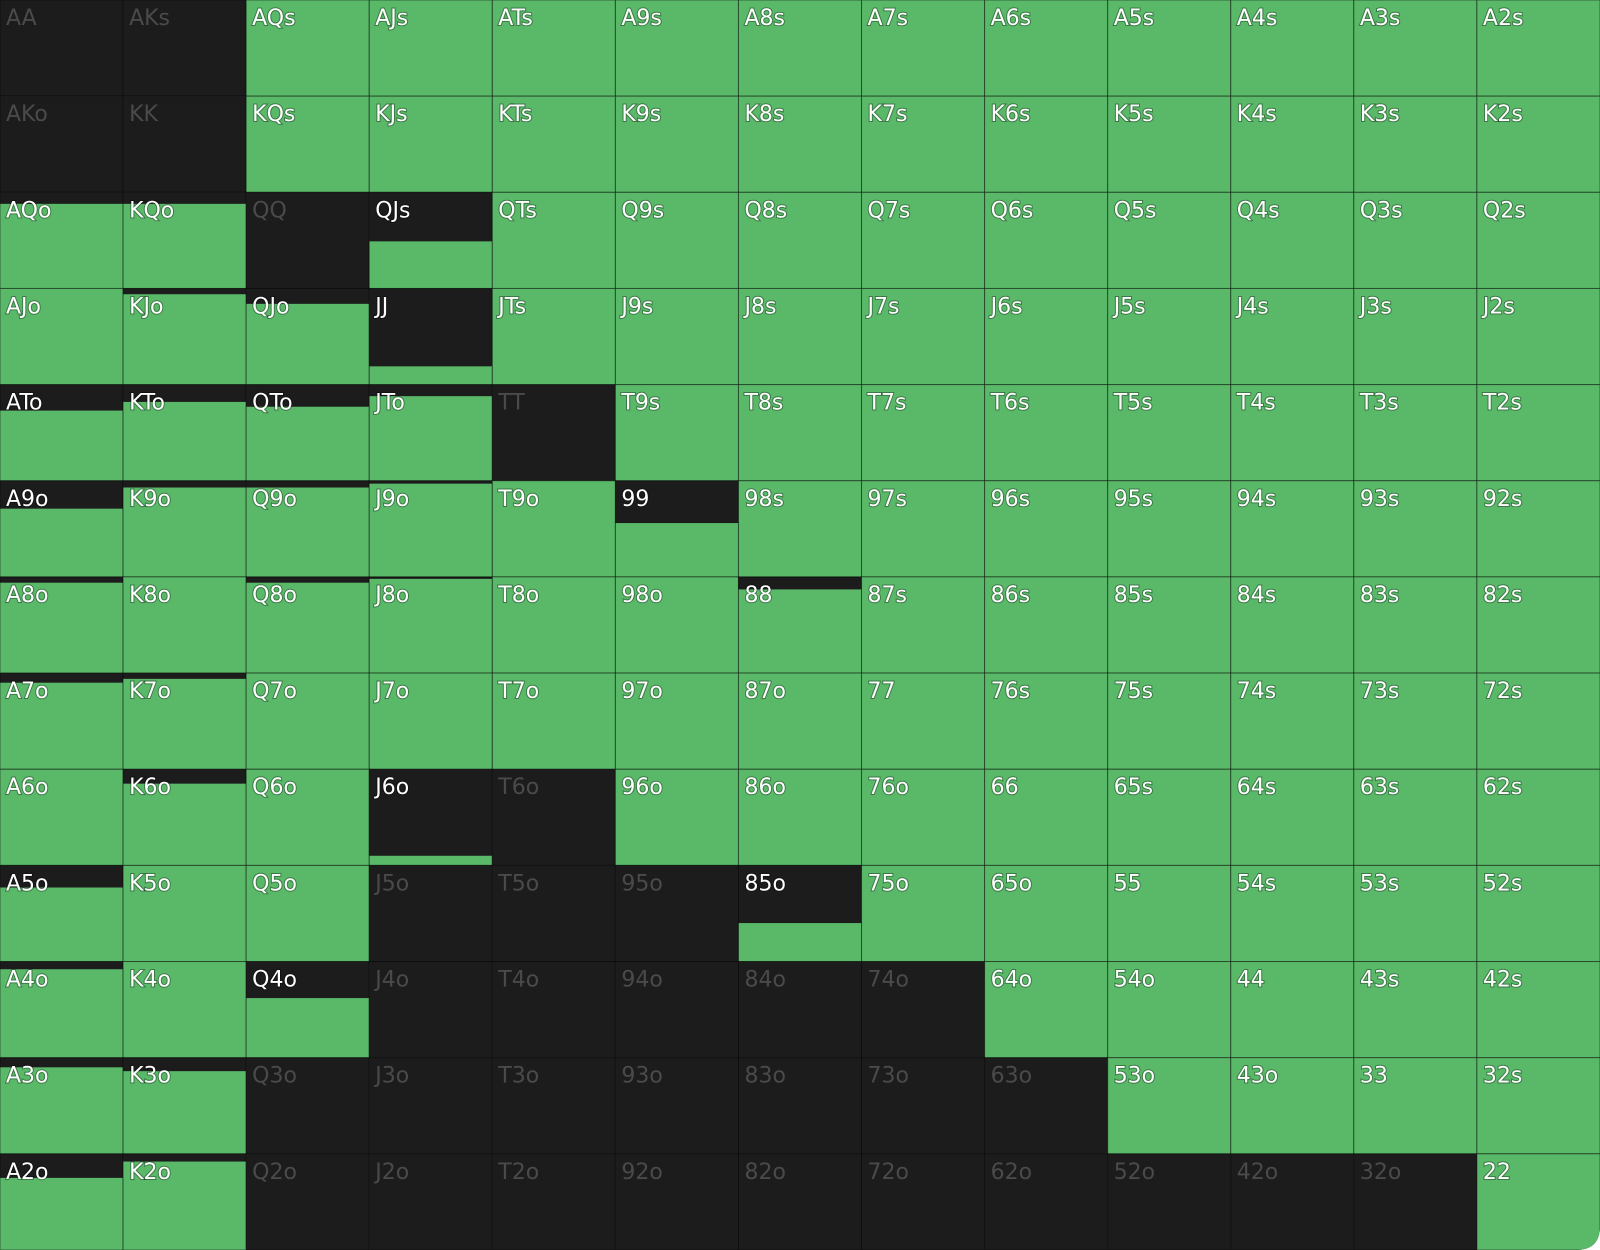 This screenshot has width=1600, height=1250. Describe the element at coordinates (1415, 529) in the screenshot. I see `hand-cell: 93s` at that location.